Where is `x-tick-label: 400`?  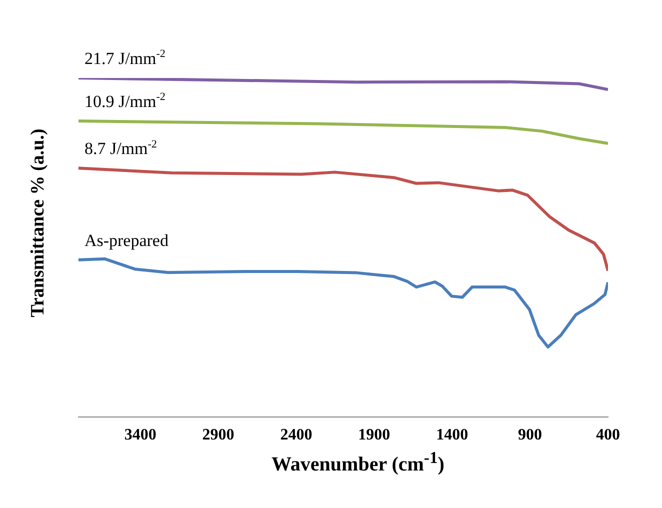
x-tick-label: 400 is located at coordinates (608, 435).